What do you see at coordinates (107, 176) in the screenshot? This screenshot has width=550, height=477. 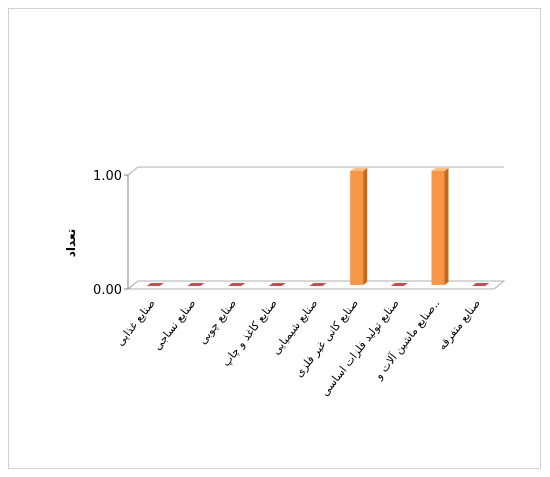 I see `y-tick-label: 1.00` at bounding box center [107, 176].